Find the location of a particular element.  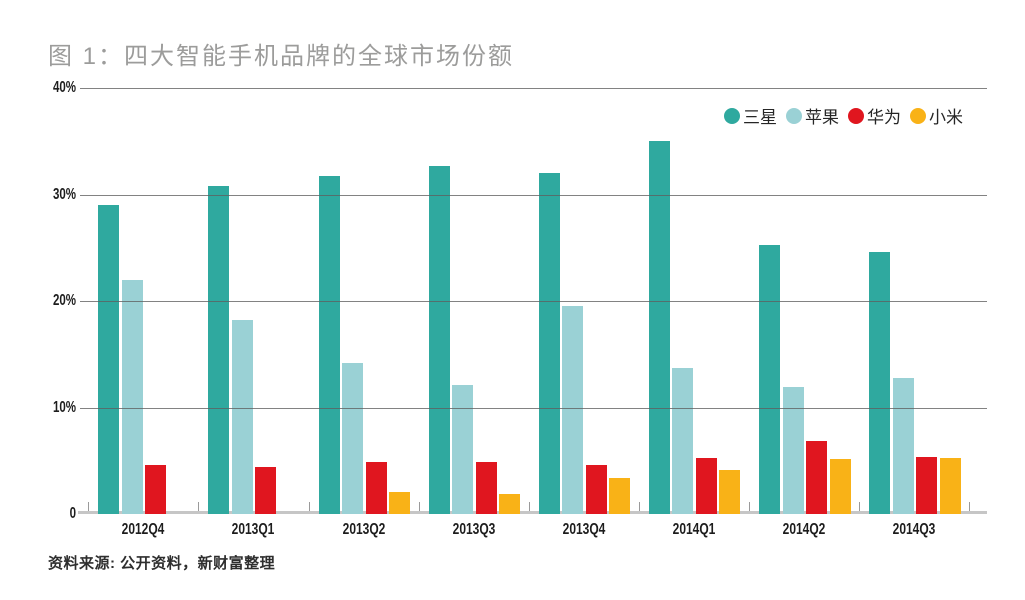

bar-huawei-2014Q2 is located at coordinates (817, 477).